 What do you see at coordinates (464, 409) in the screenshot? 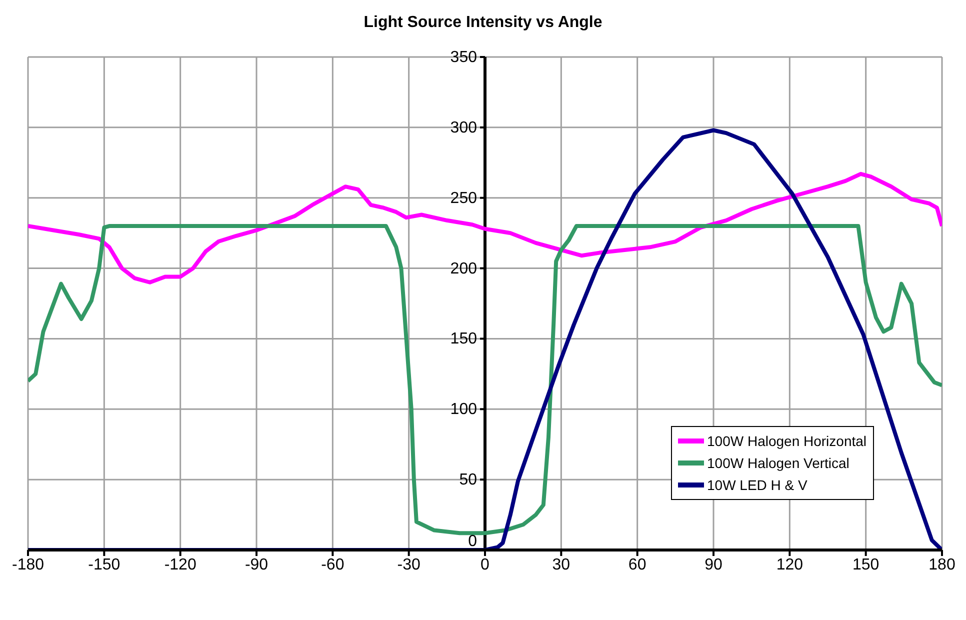
I see `y-tick-label: 100` at bounding box center [464, 409].